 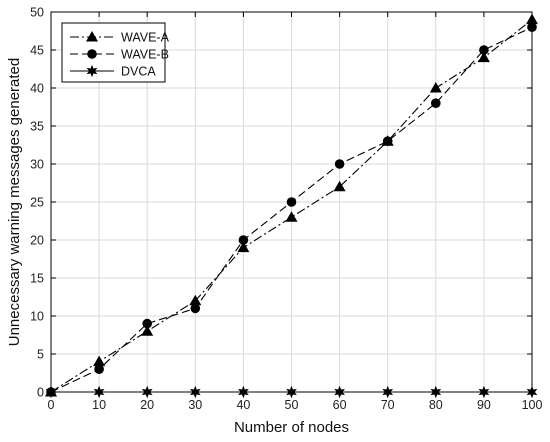 I want to click on x-tick-label: 10, so click(x=99, y=405).